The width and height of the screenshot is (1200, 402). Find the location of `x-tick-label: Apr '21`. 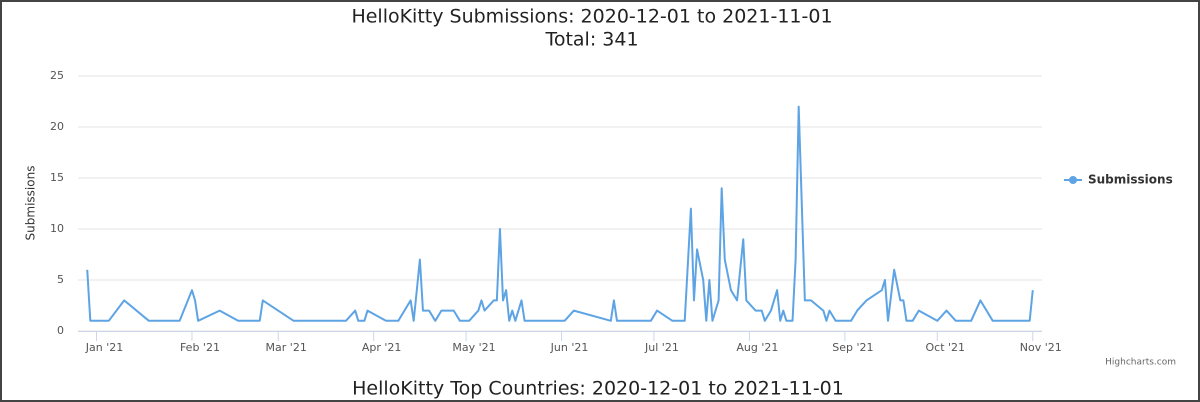

x-tick-label: Apr '21 is located at coordinates (382, 347).